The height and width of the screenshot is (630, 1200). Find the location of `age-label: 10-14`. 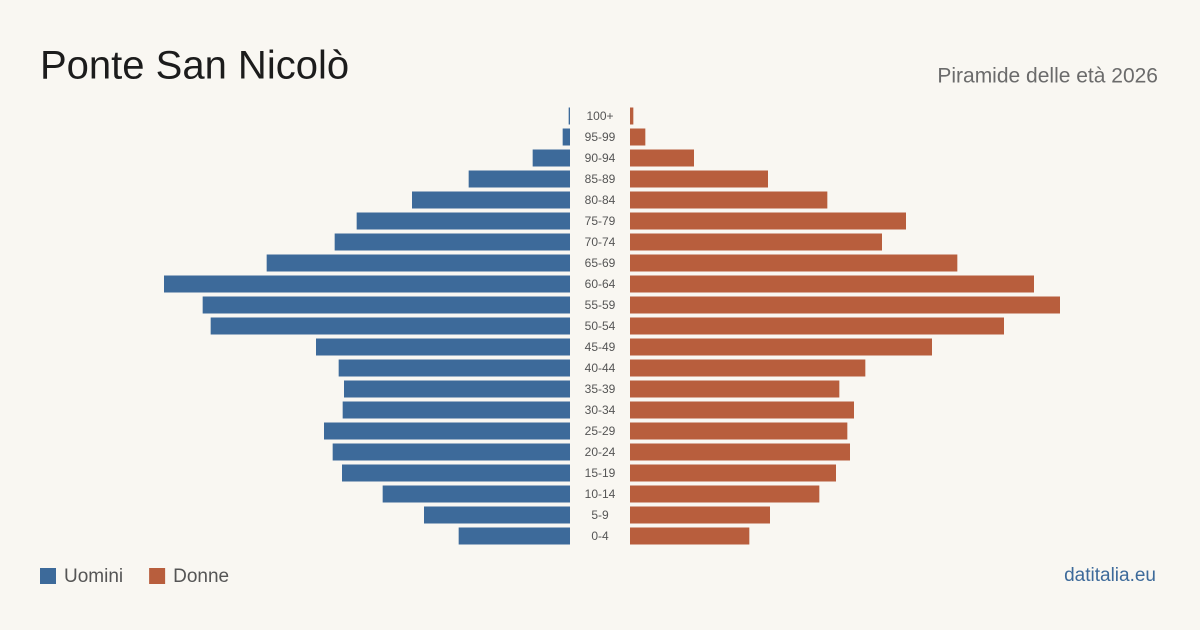

age-label: 10-14 is located at coordinates (600, 494).